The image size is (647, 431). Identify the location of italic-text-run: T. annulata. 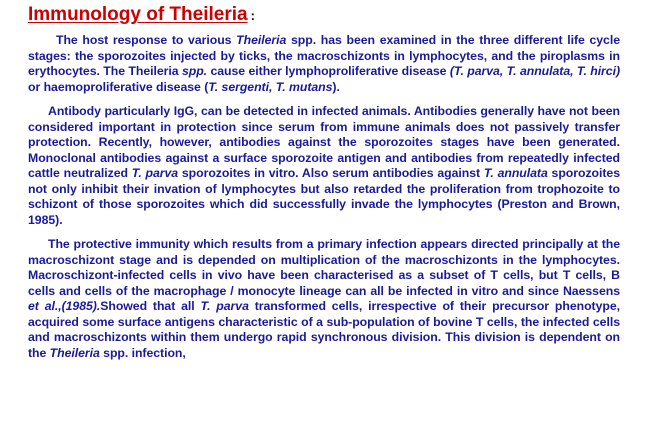
(515, 173).